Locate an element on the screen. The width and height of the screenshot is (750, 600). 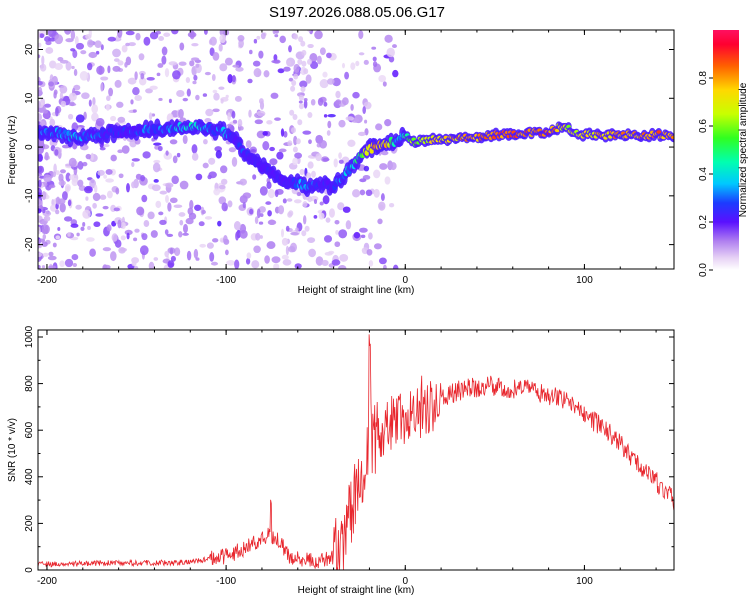
y-tick-label: 20 is located at coordinates (29, 50).